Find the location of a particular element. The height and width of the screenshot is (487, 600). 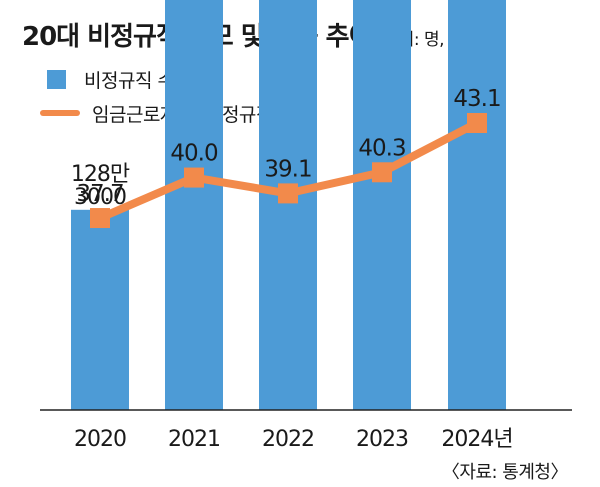

bar-2024년 is located at coordinates (477, 205).